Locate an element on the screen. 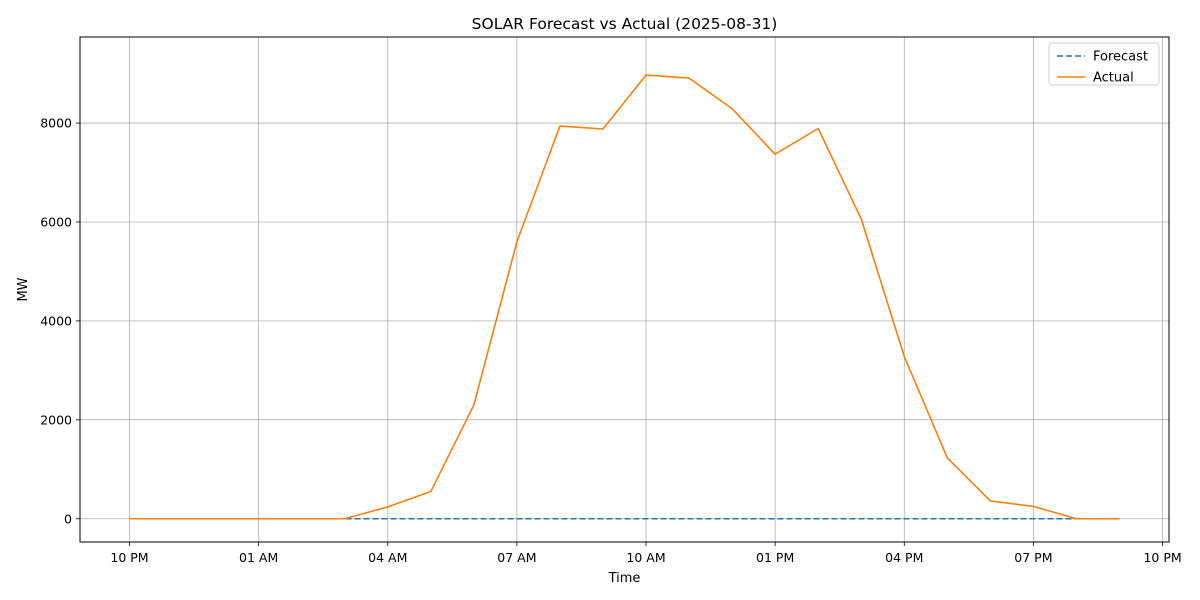 Image resolution: width=1200 pixels, height=600 pixels. x-tick-label: 10 AM is located at coordinates (645, 557).